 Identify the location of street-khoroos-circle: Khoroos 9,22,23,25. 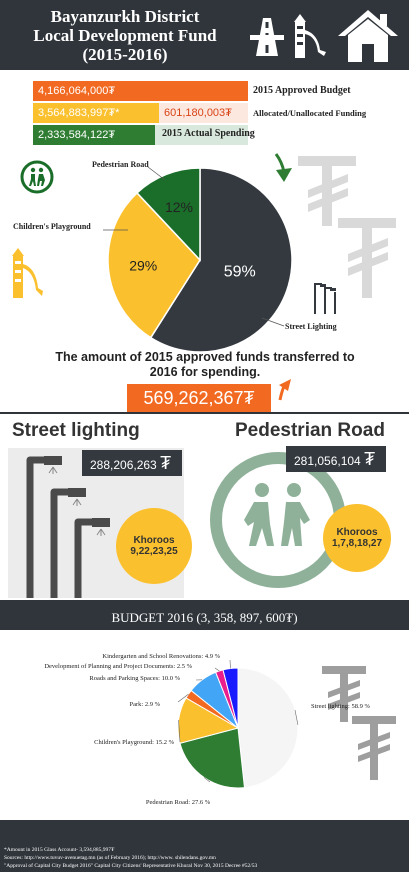
(154, 546).